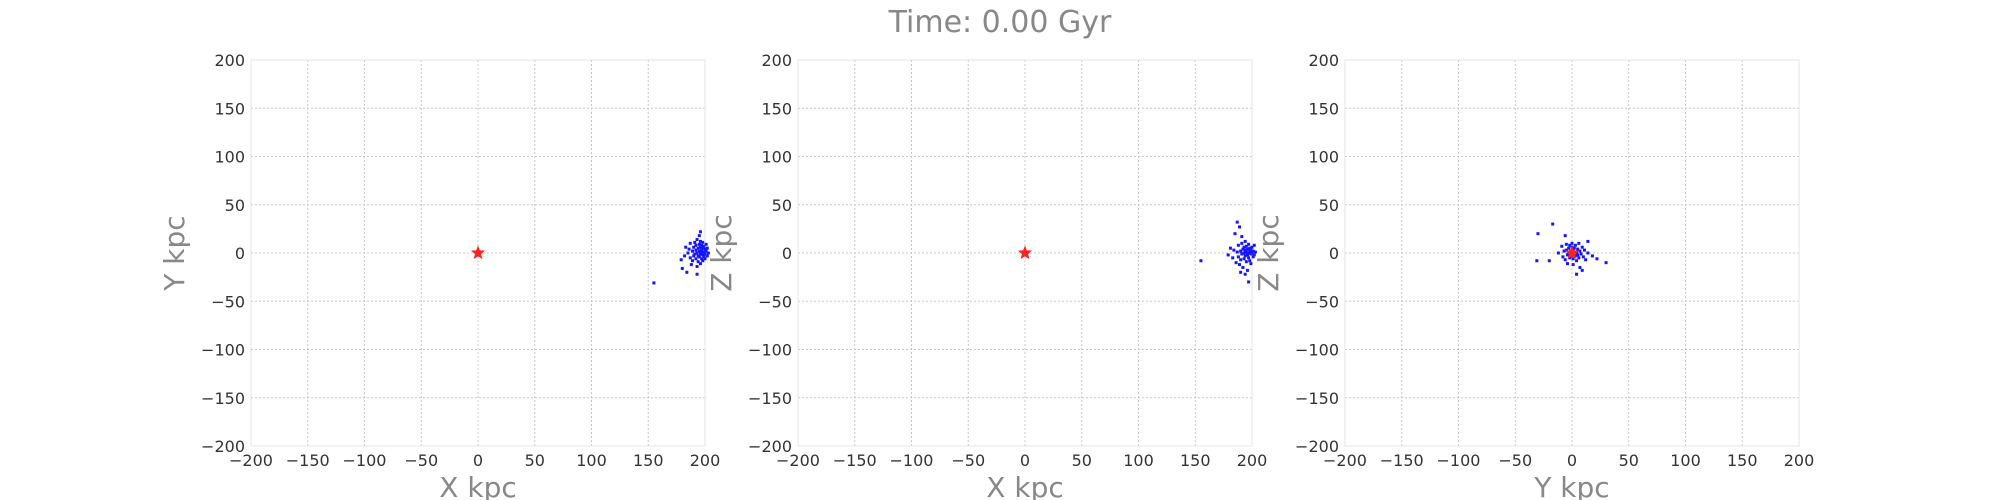 The height and width of the screenshot is (500, 2000). What do you see at coordinates (1799, 460) in the screenshot?
I see `x-tick-label: 200` at bounding box center [1799, 460].